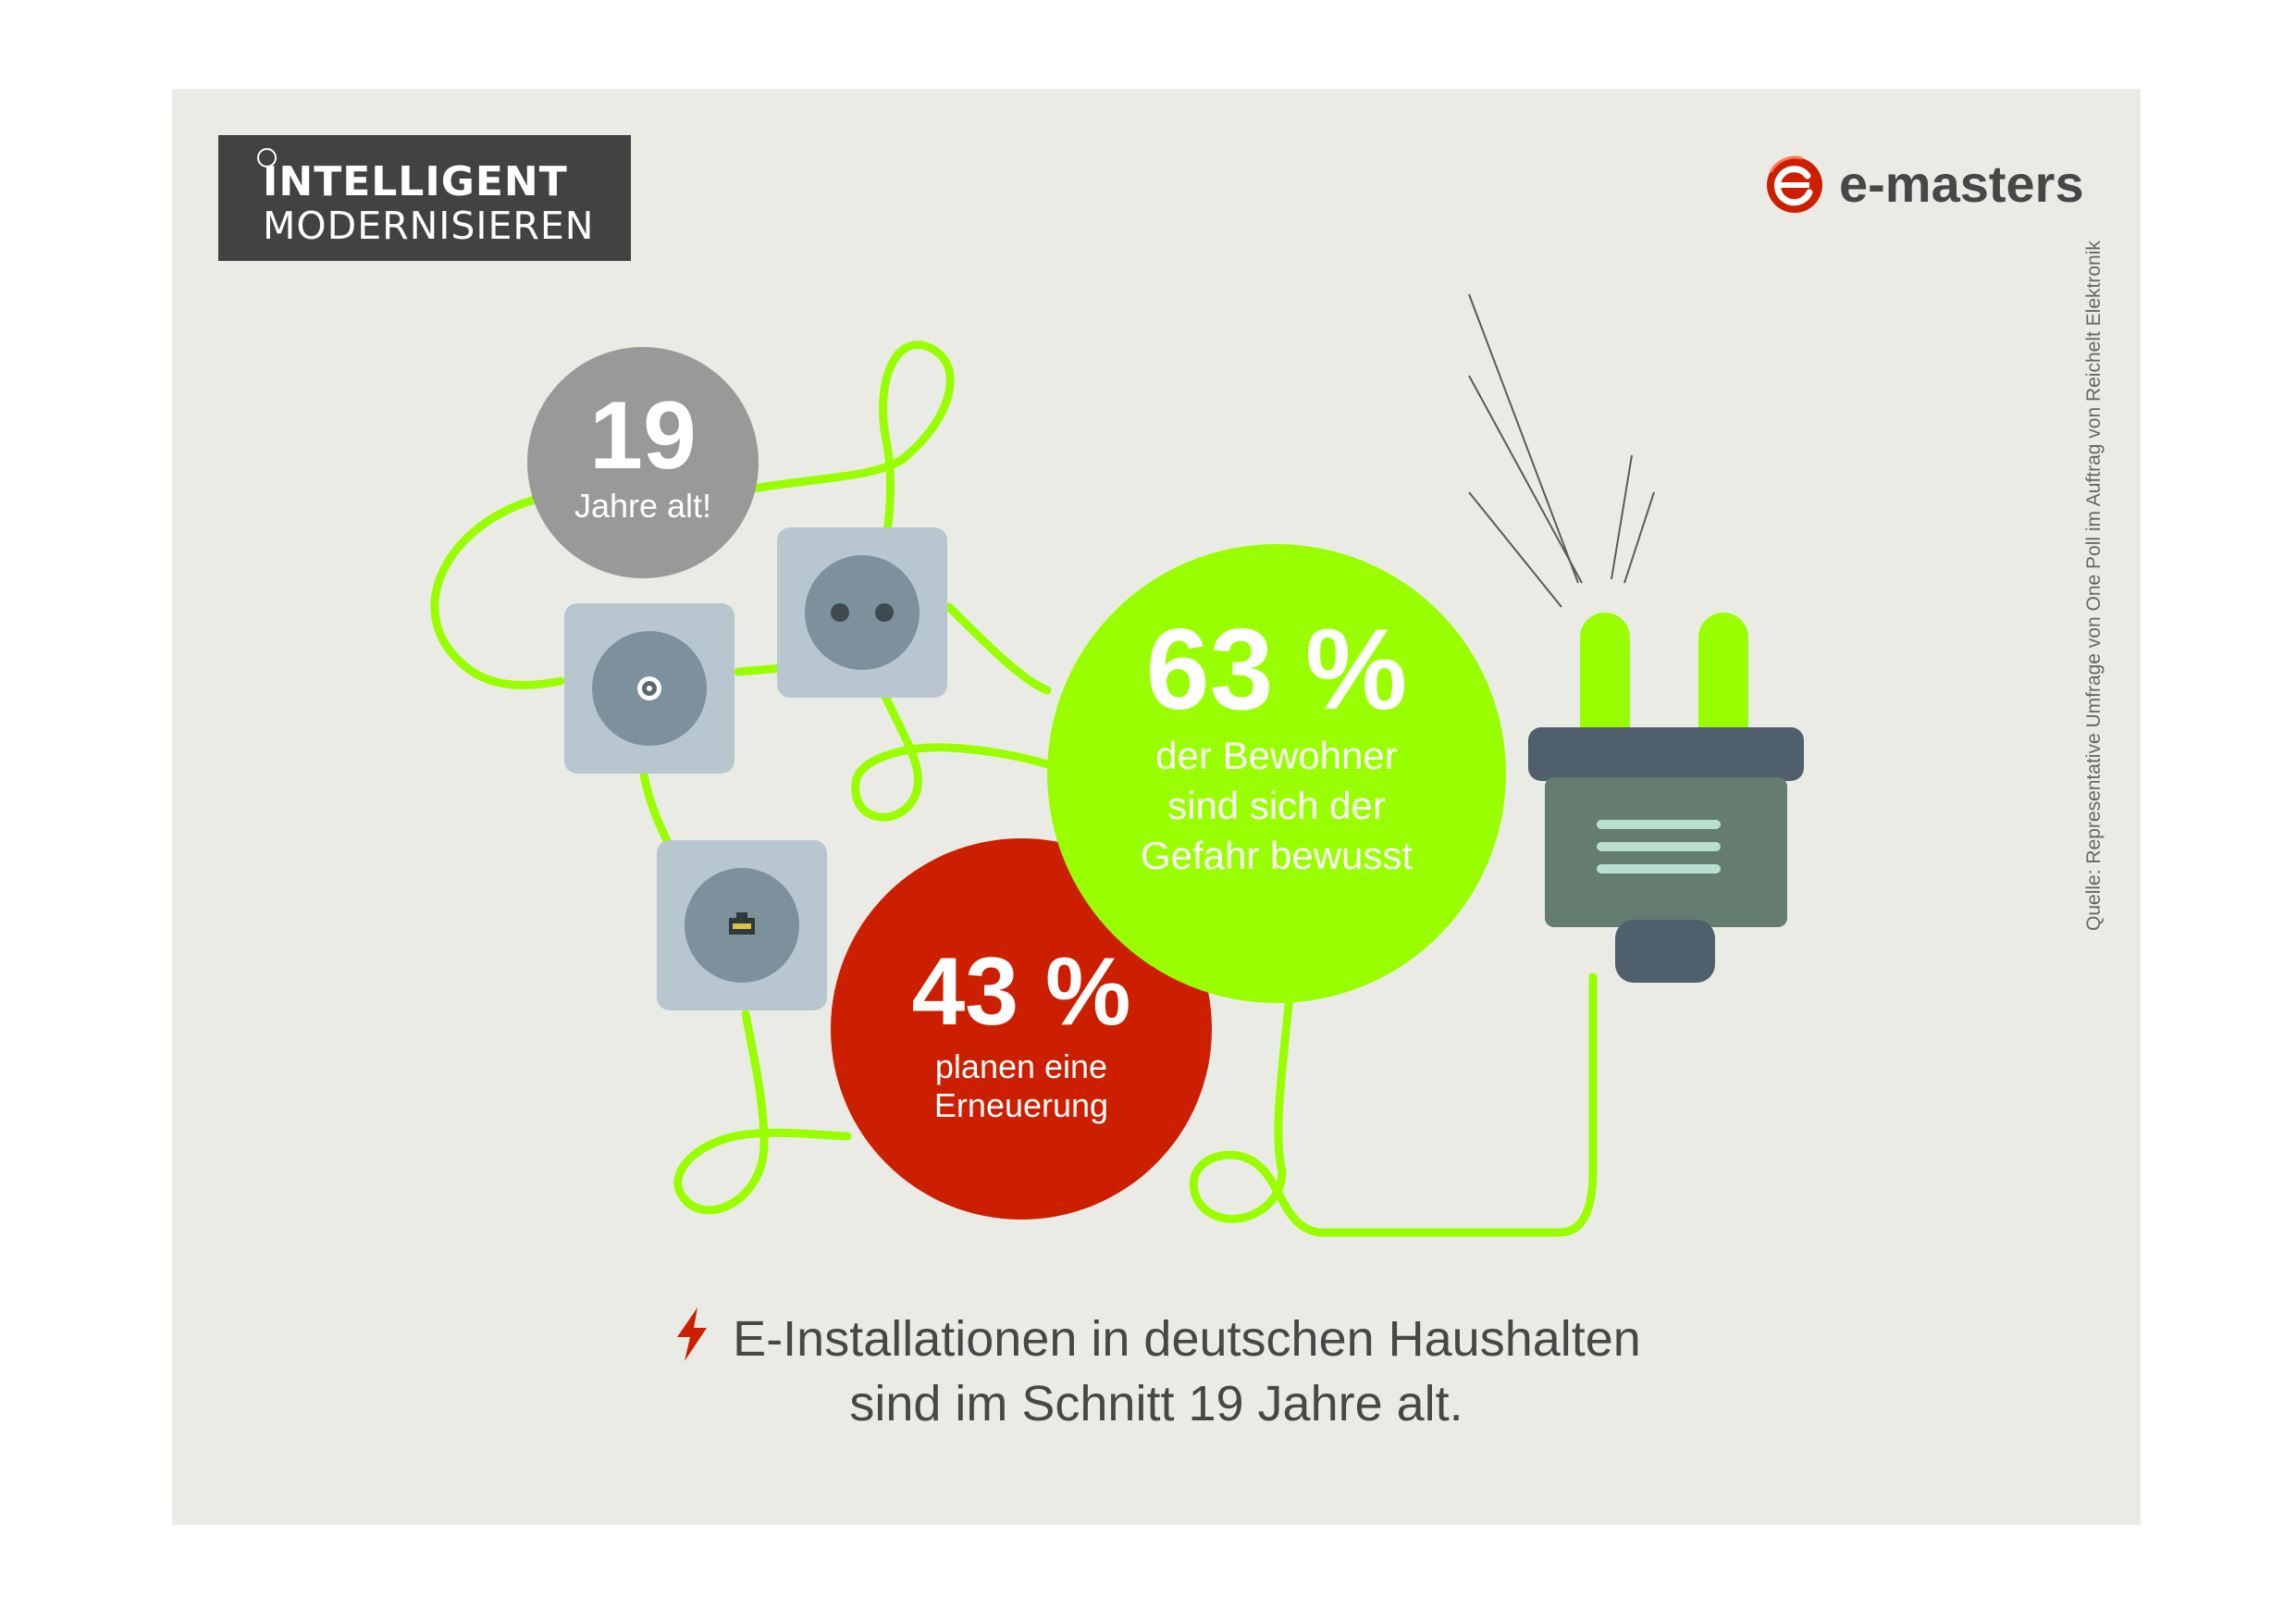 Image resolution: width=2296 pixels, height=1623 pixels. What do you see at coordinates (1605, 687) in the screenshot?
I see `plug-prong-left` at bounding box center [1605, 687].